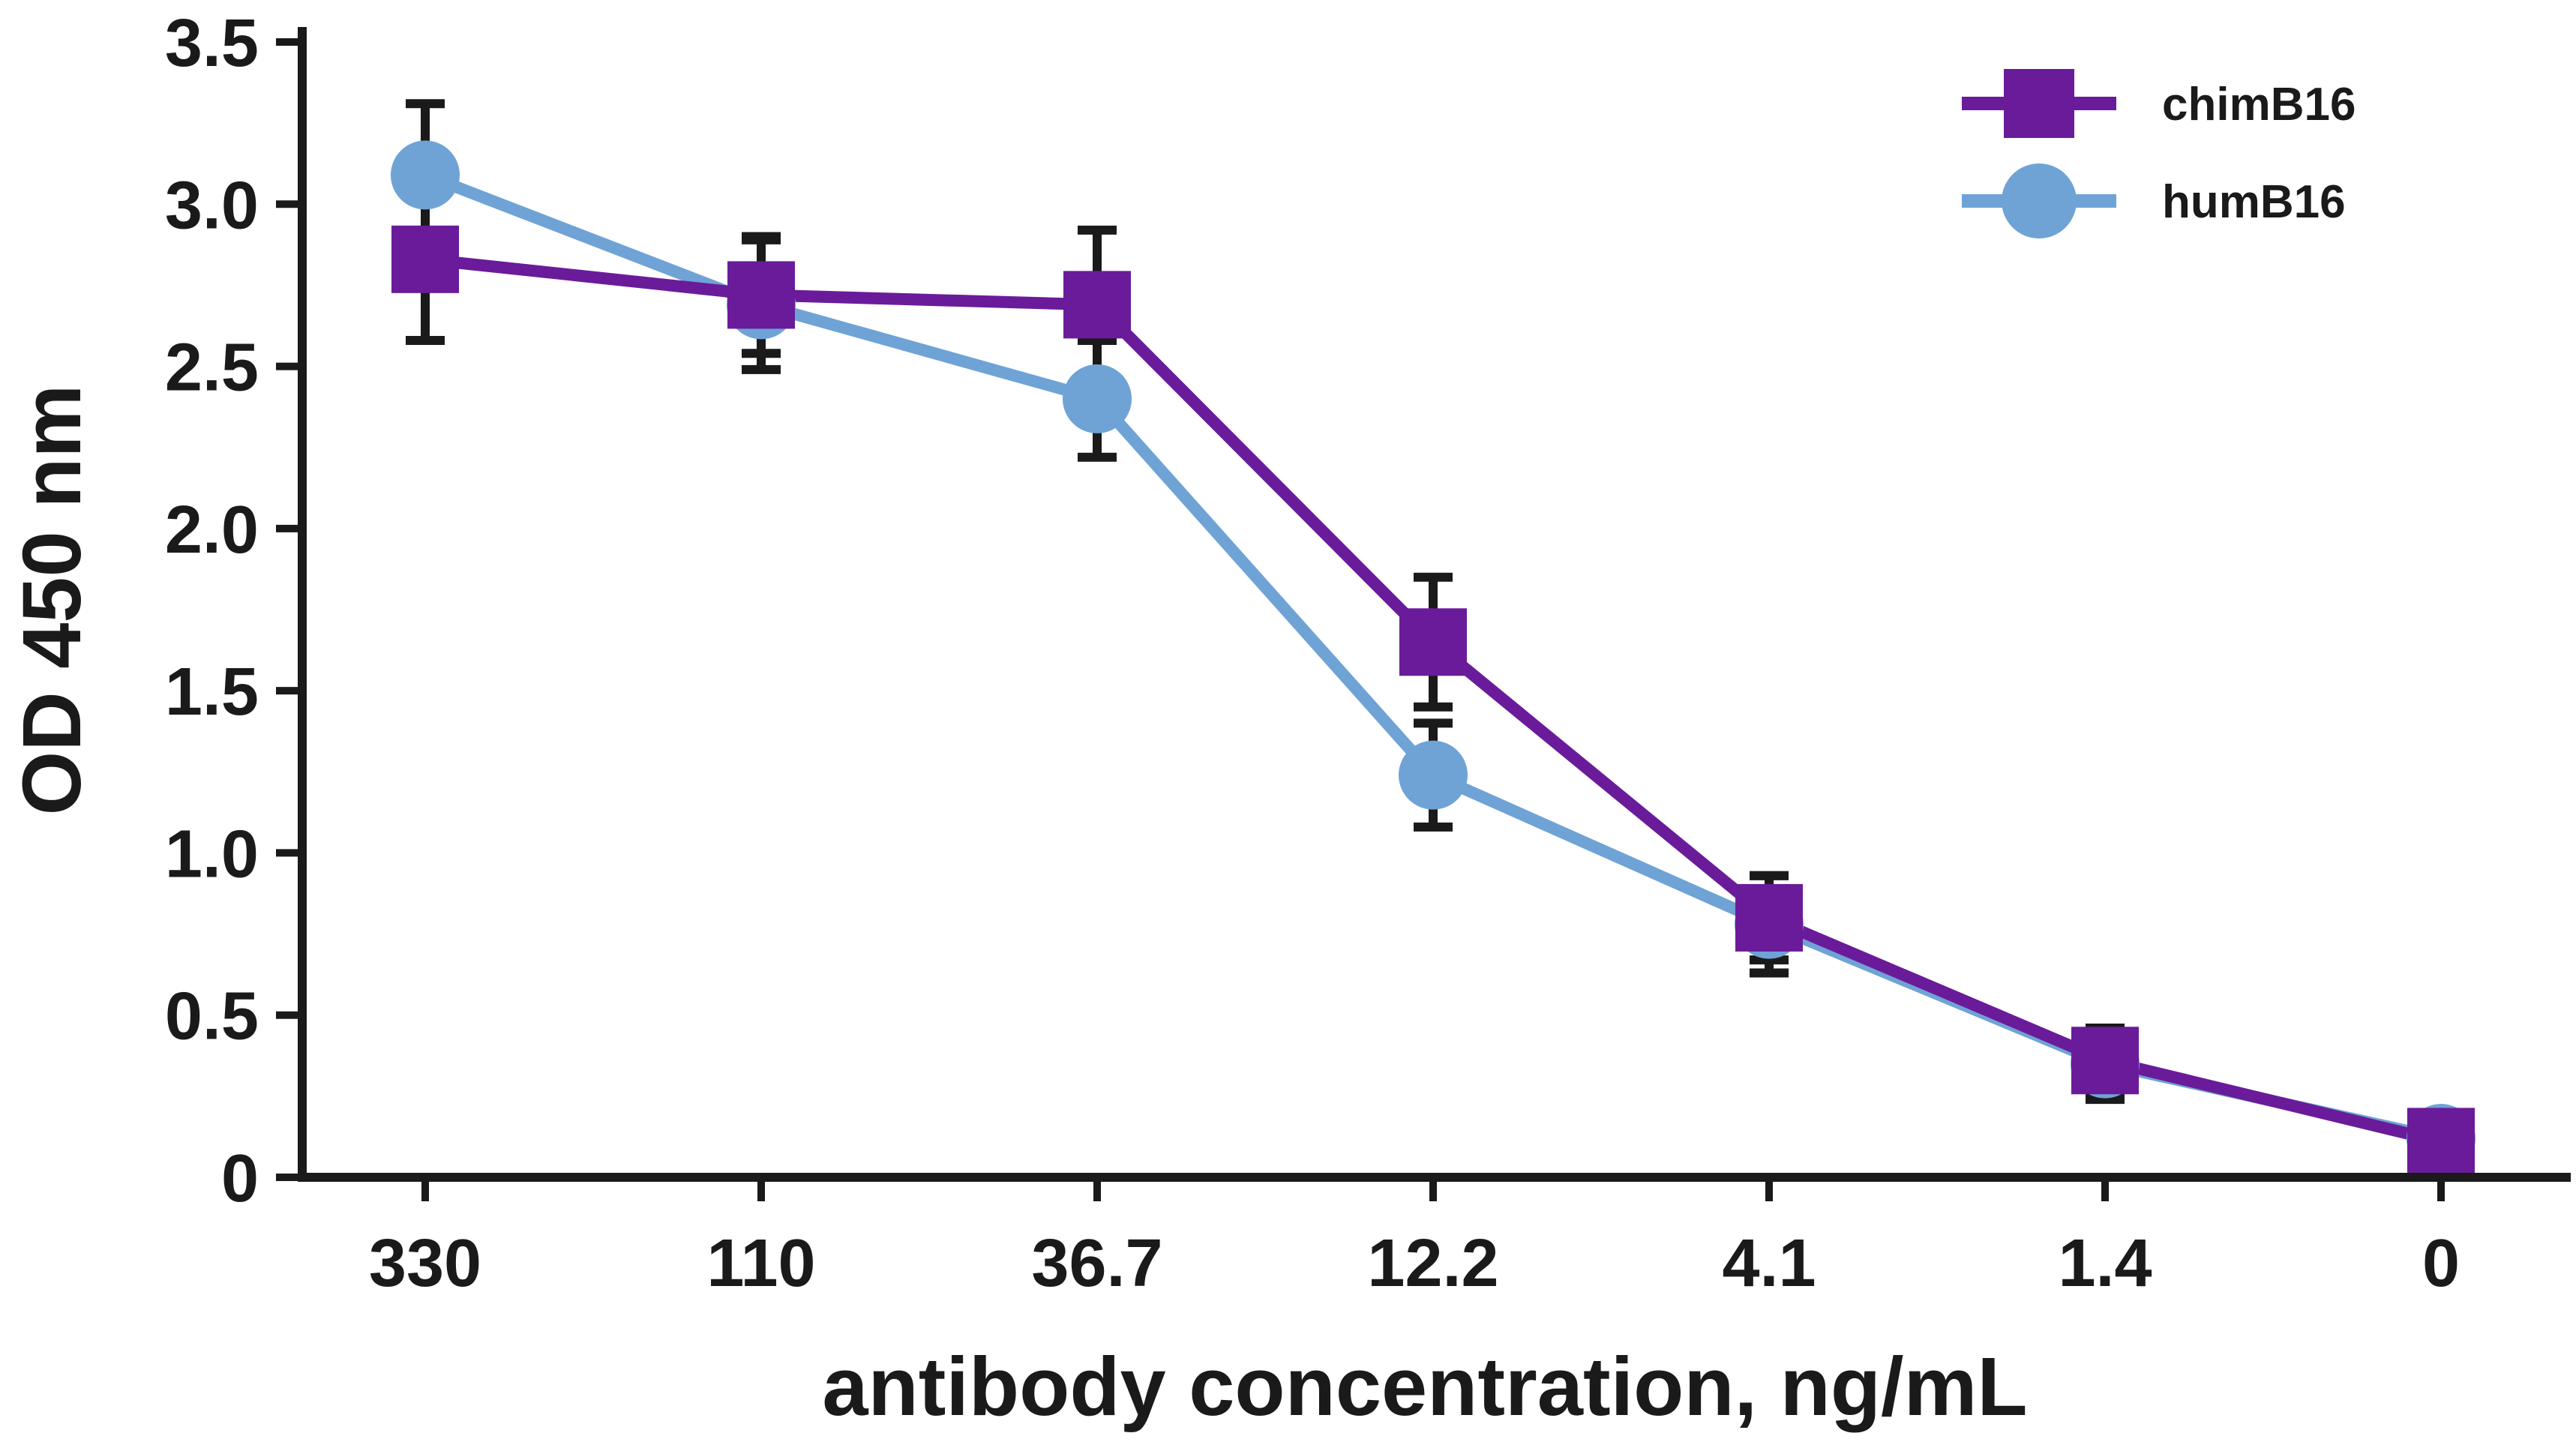 The width and height of the screenshot is (2576, 1445). What do you see at coordinates (1096, 1263) in the screenshot?
I see `x-tick-label: 36.7` at bounding box center [1096, 1263].